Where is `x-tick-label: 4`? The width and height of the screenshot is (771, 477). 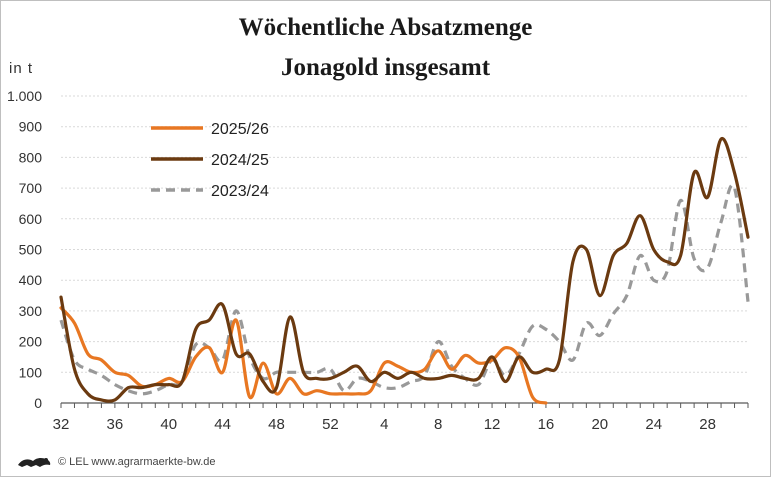
x-tick-label: 4 is located at coordinates (384, 424).